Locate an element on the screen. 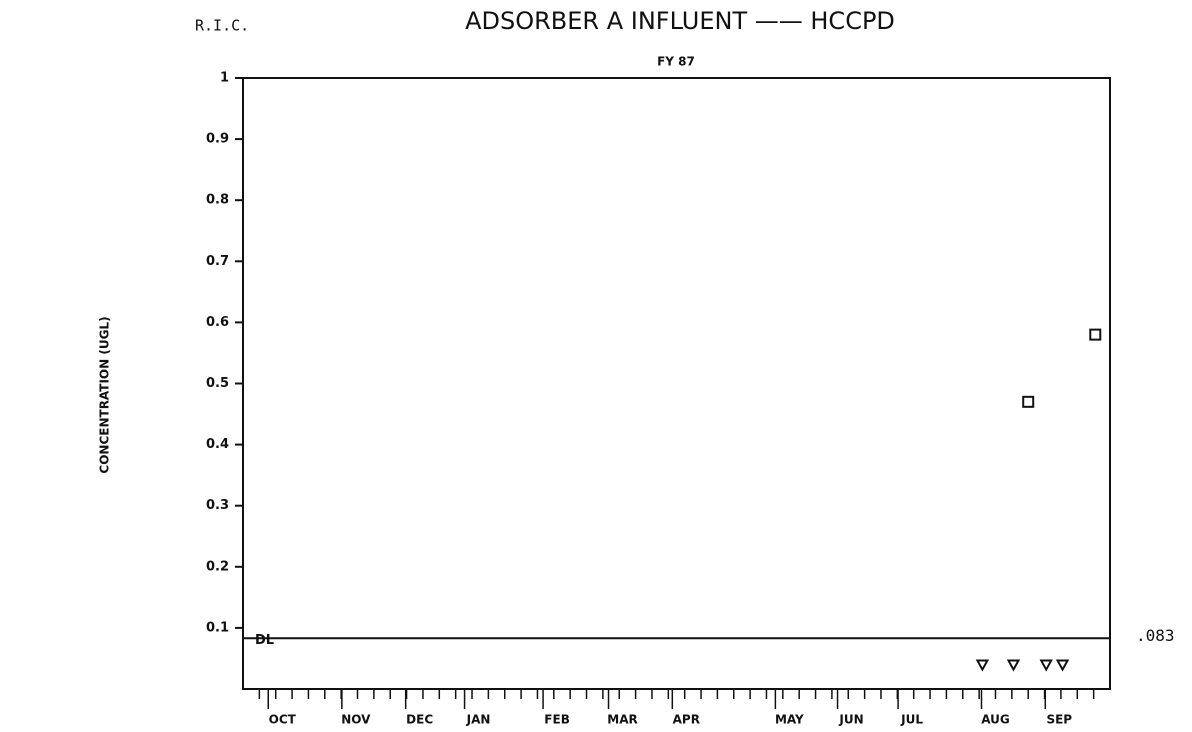 Image resolution: width=1192 pixels, height=732 pixels. y-tick-label: 0.8 is located at coordinates (217, 200).